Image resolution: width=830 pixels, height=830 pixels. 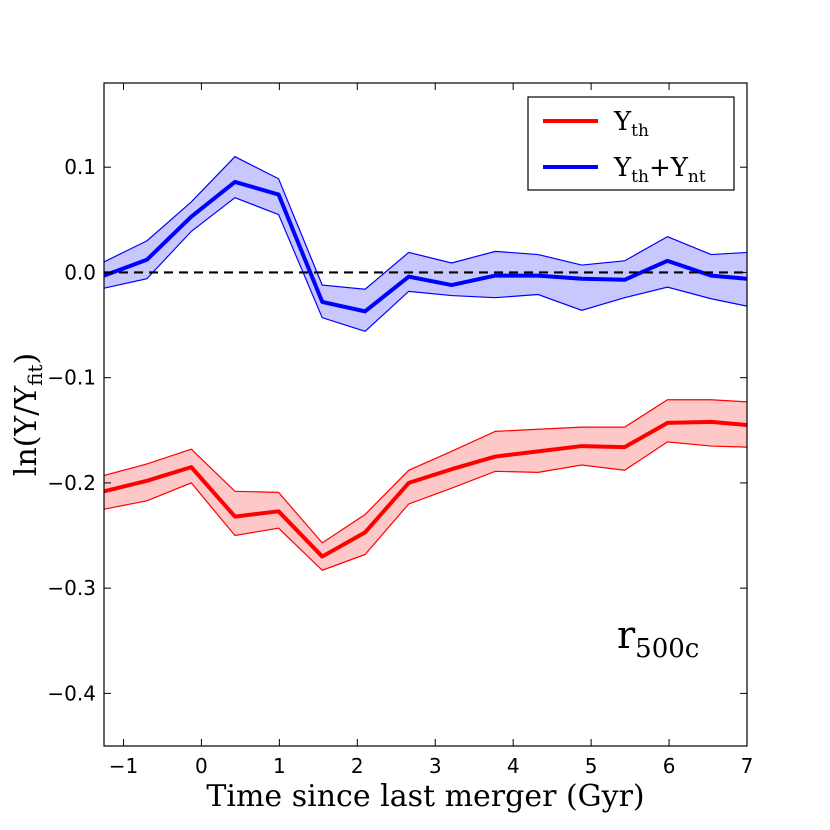 I want to click on ytotal-main-line, so click(x=425, y=246).